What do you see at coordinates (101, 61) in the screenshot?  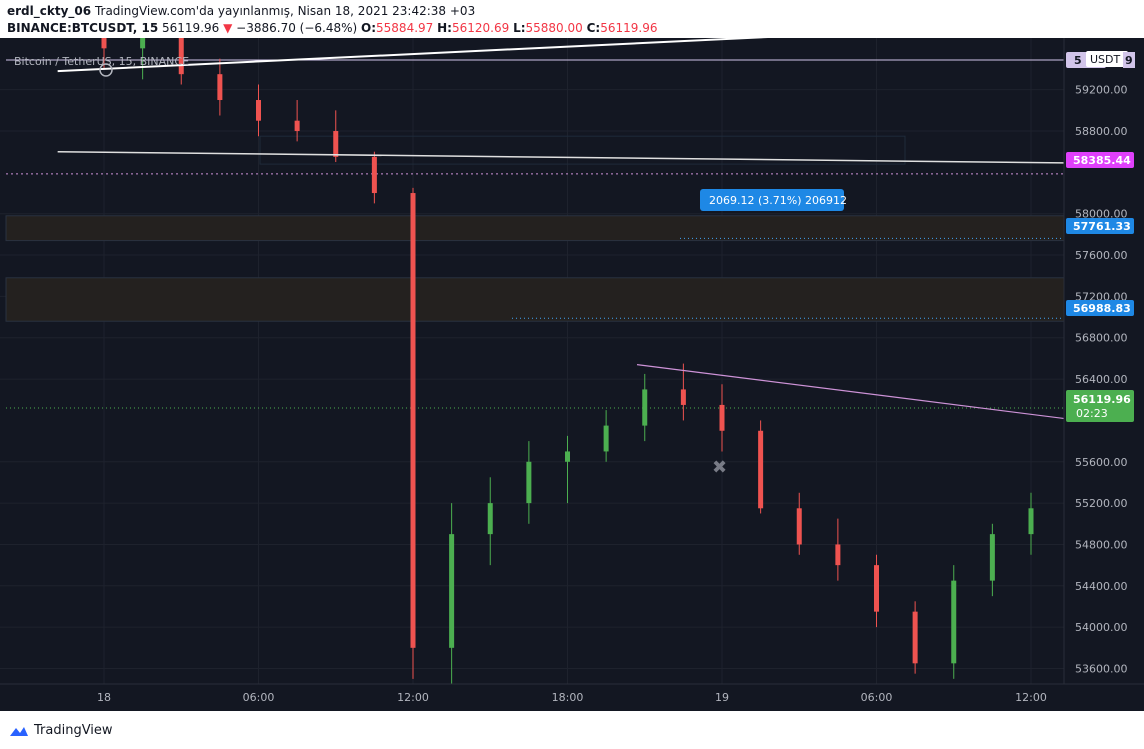 I see `legend-title: Bitcoin / TetherUS, 15, BINANCE` at bounding box center [101, 61].